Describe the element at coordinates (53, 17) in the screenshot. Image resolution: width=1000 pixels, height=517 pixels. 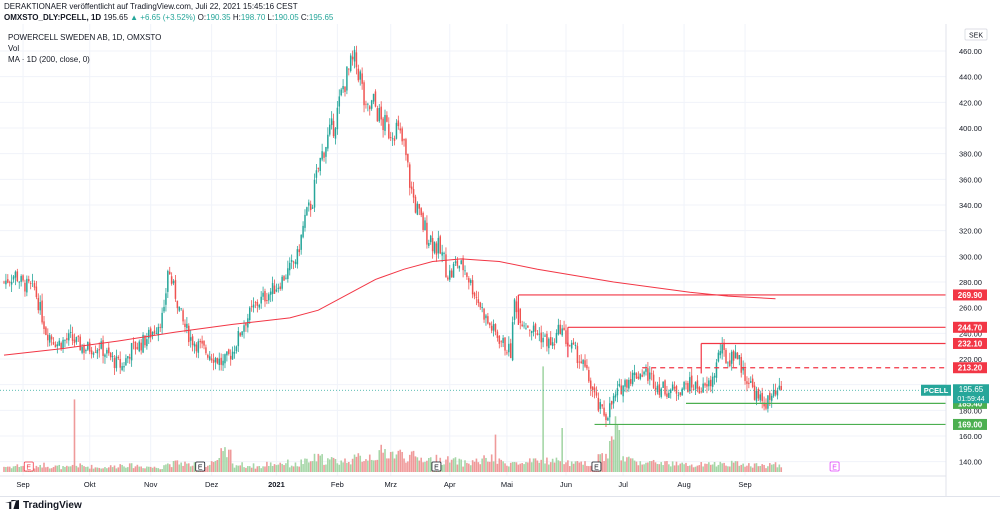
I see `symbol-name: OMXSTO_DLY:PCELL, 1D` at that location.